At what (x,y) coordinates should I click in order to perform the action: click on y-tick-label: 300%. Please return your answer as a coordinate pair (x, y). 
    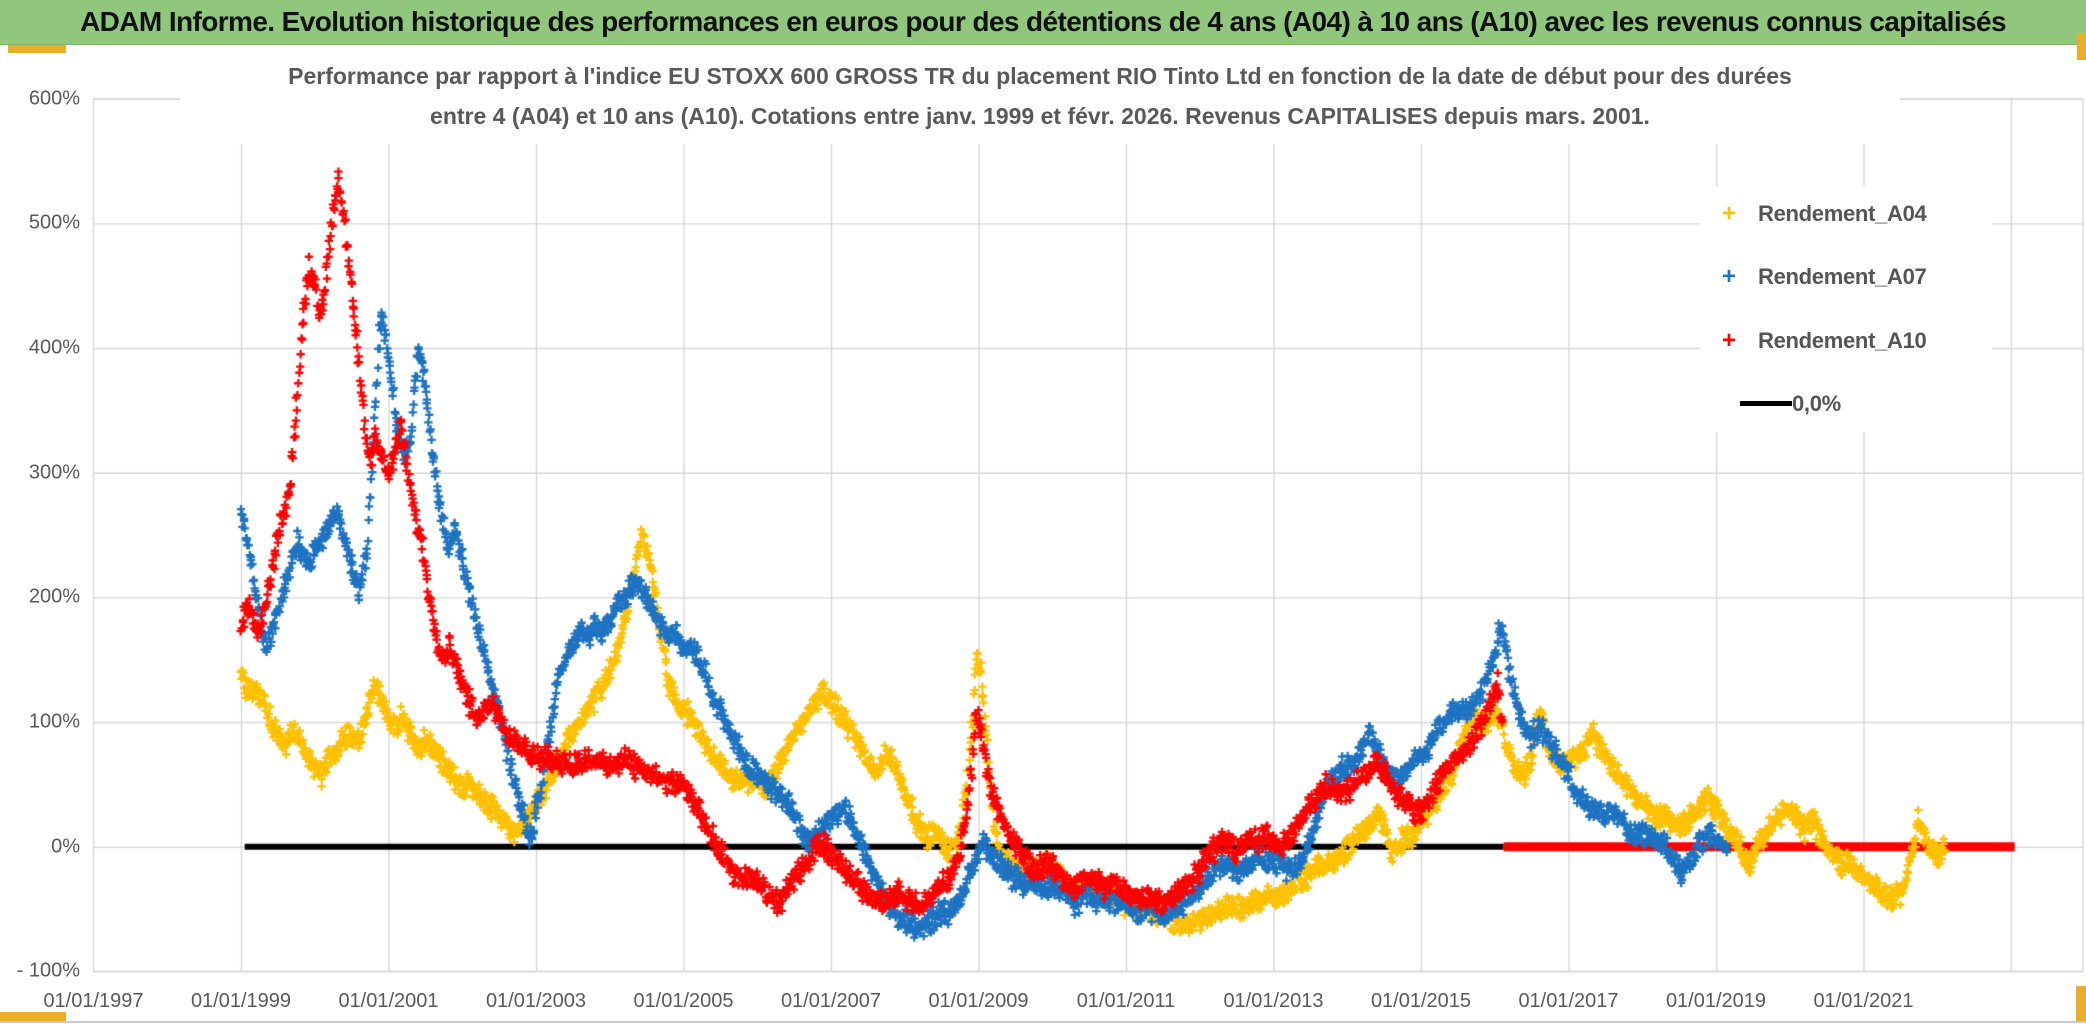
    Looking at the image, I should click on (54, 472).